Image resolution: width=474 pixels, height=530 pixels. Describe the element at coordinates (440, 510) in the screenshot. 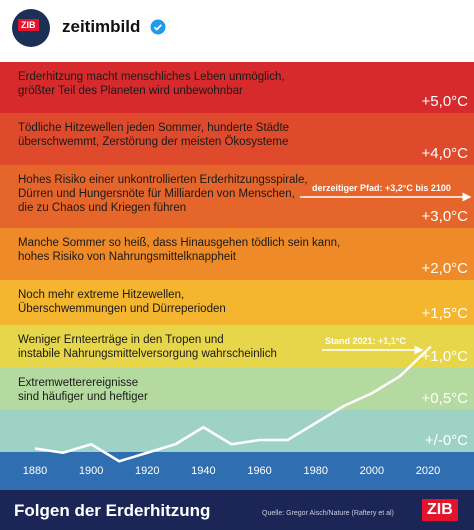

I see `footer-logo: ZIB` at that location.